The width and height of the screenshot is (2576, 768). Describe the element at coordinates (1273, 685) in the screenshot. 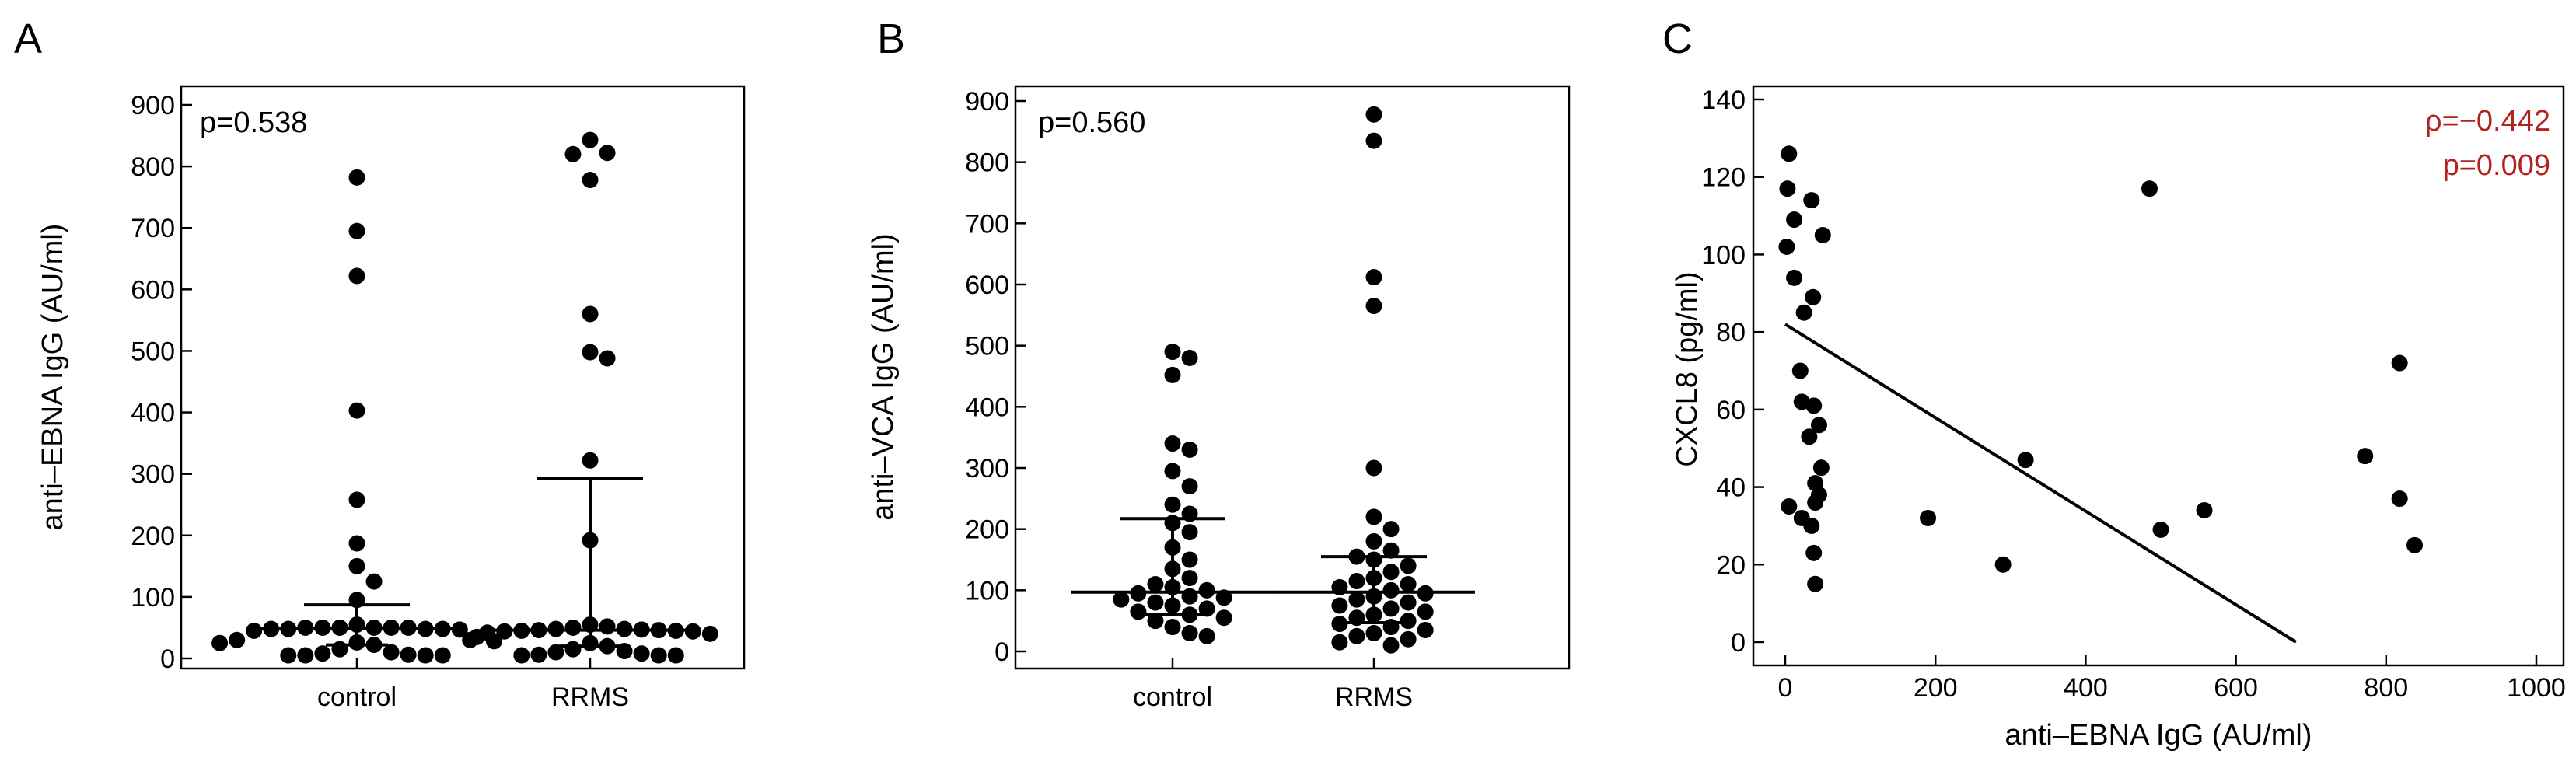

I see `panel-b-x-categories: control RRMS` at that location.